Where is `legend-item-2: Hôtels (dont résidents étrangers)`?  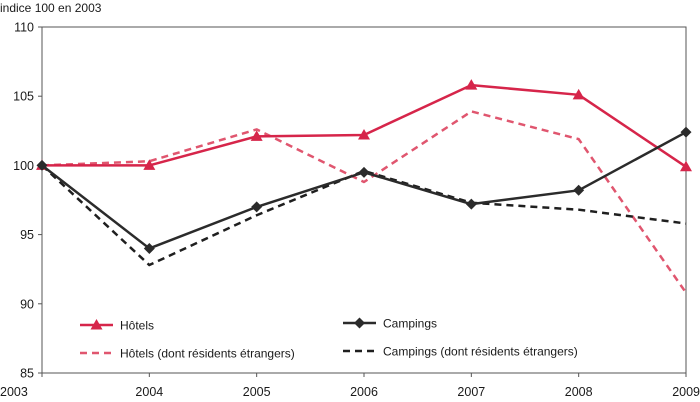
legend-item-2: Hôtels (dont résidents étrangers) is located at coordinates (187, 354).